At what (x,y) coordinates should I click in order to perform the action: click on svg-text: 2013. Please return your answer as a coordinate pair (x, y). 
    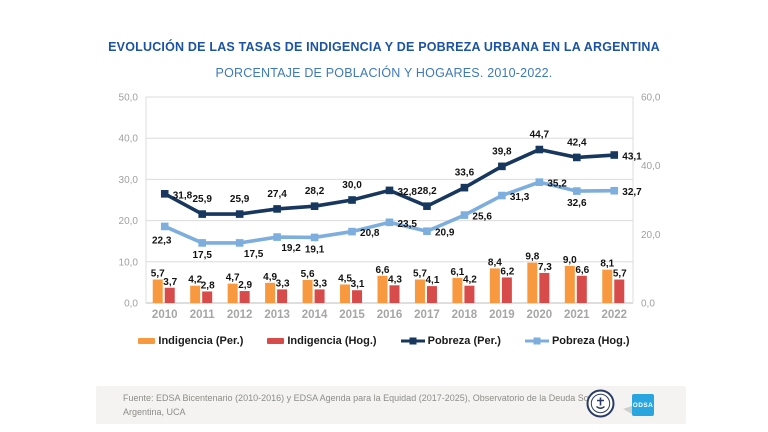
    Looking at the image, I should click on (277, 315).